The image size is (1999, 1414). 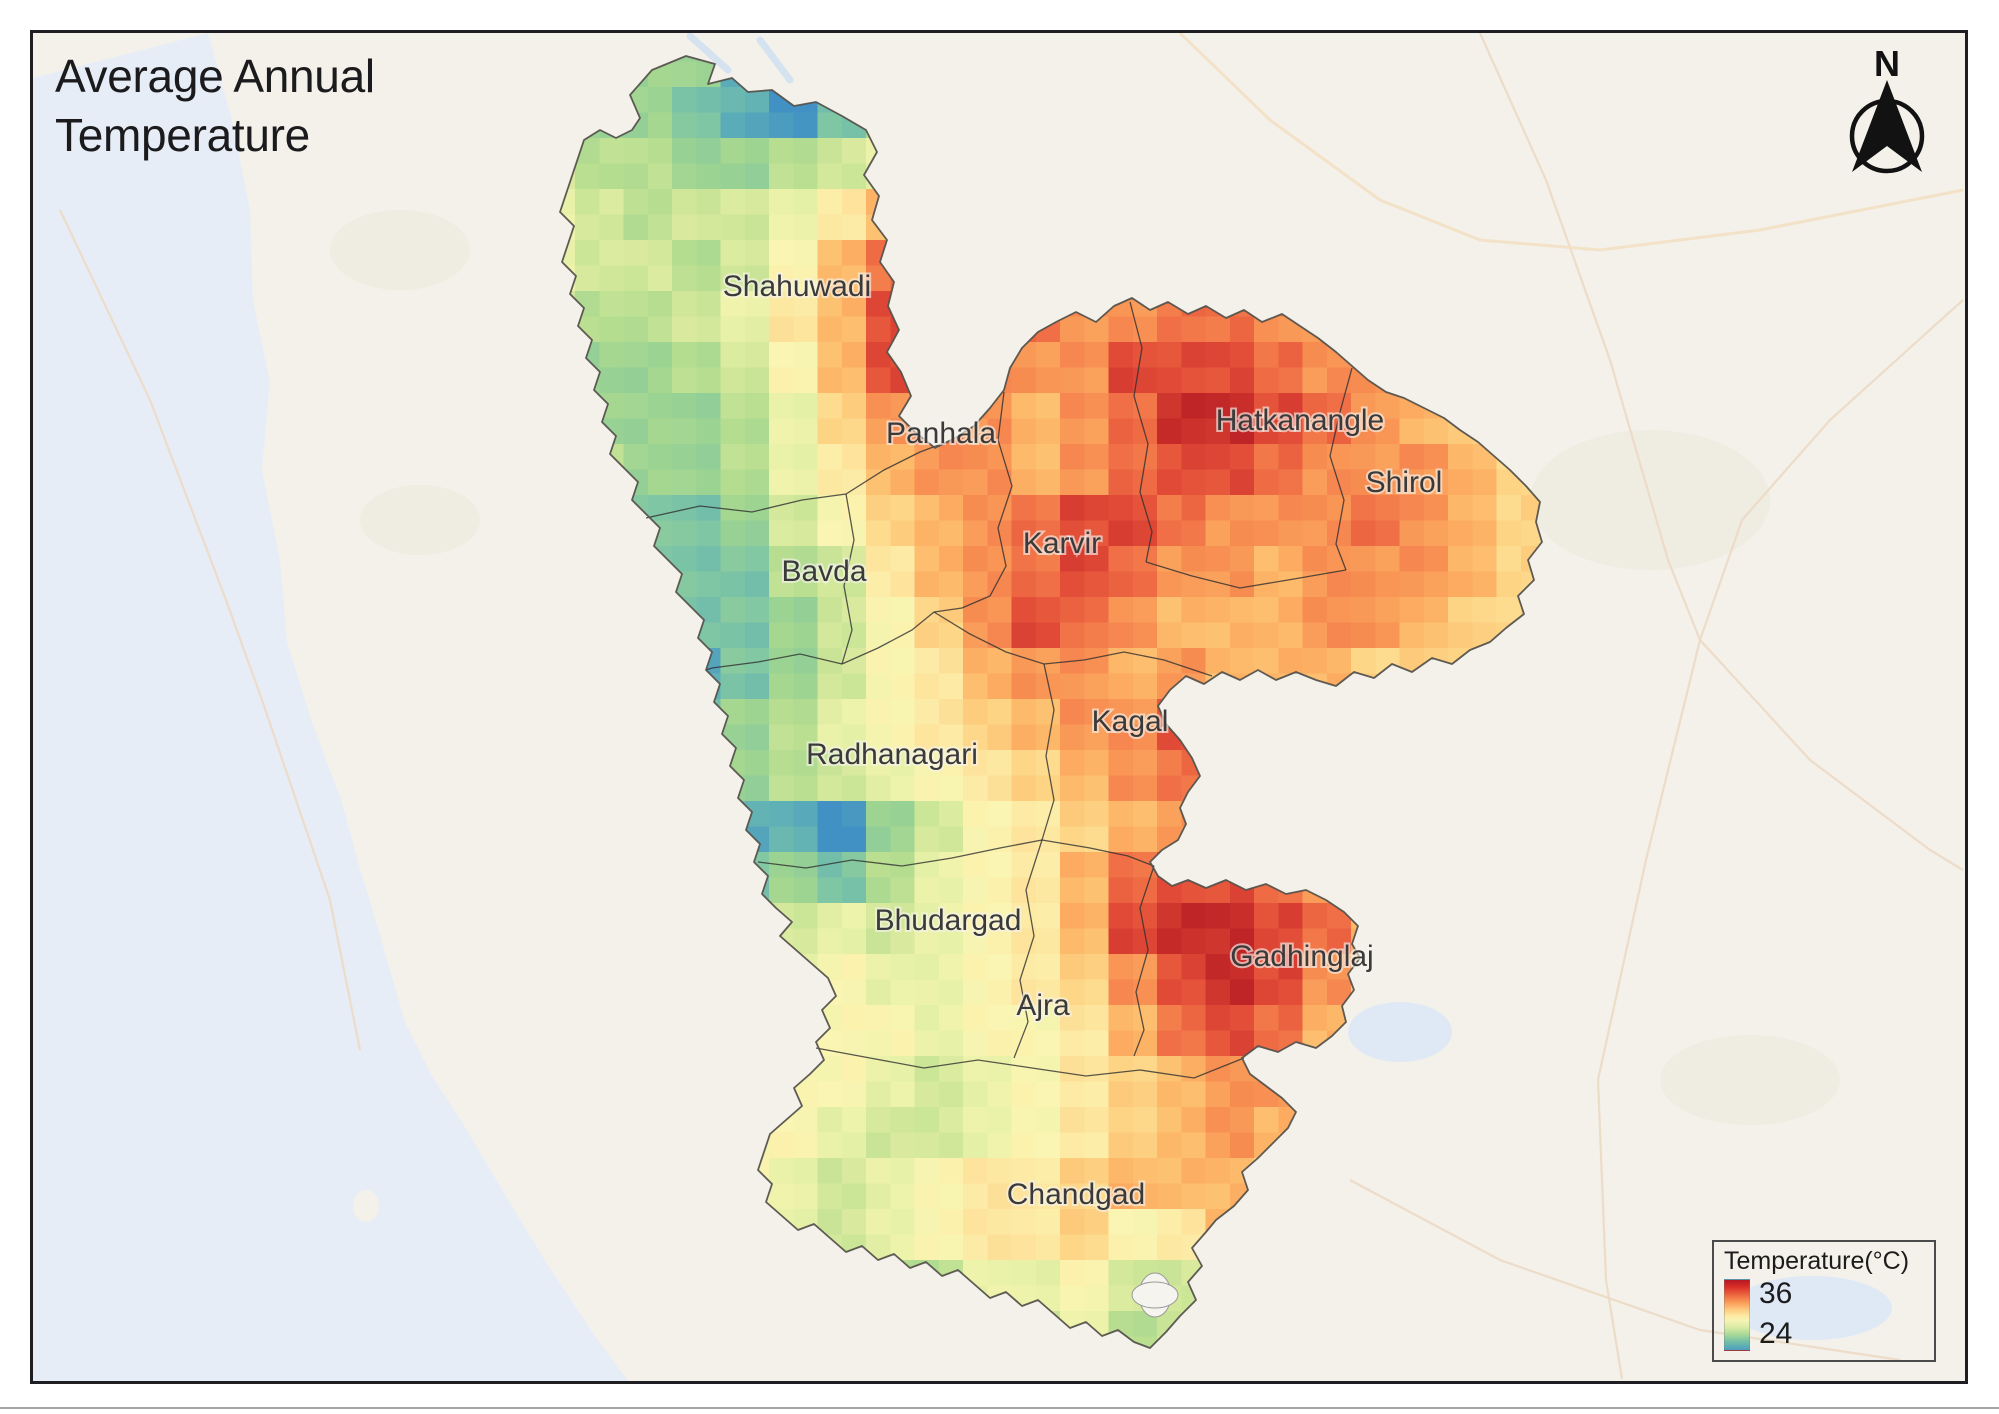 I want to click on legend: Temperature(°C) 36 24, so click(x=1824, y=1301).